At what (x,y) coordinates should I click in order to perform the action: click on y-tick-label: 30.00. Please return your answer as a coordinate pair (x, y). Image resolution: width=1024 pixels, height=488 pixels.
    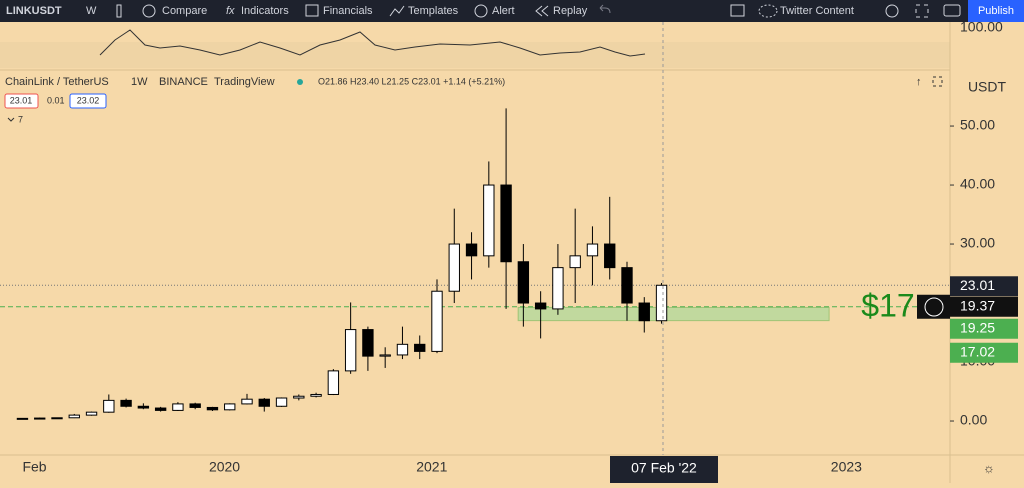
    Looking at the image, I should click on (977, 243).